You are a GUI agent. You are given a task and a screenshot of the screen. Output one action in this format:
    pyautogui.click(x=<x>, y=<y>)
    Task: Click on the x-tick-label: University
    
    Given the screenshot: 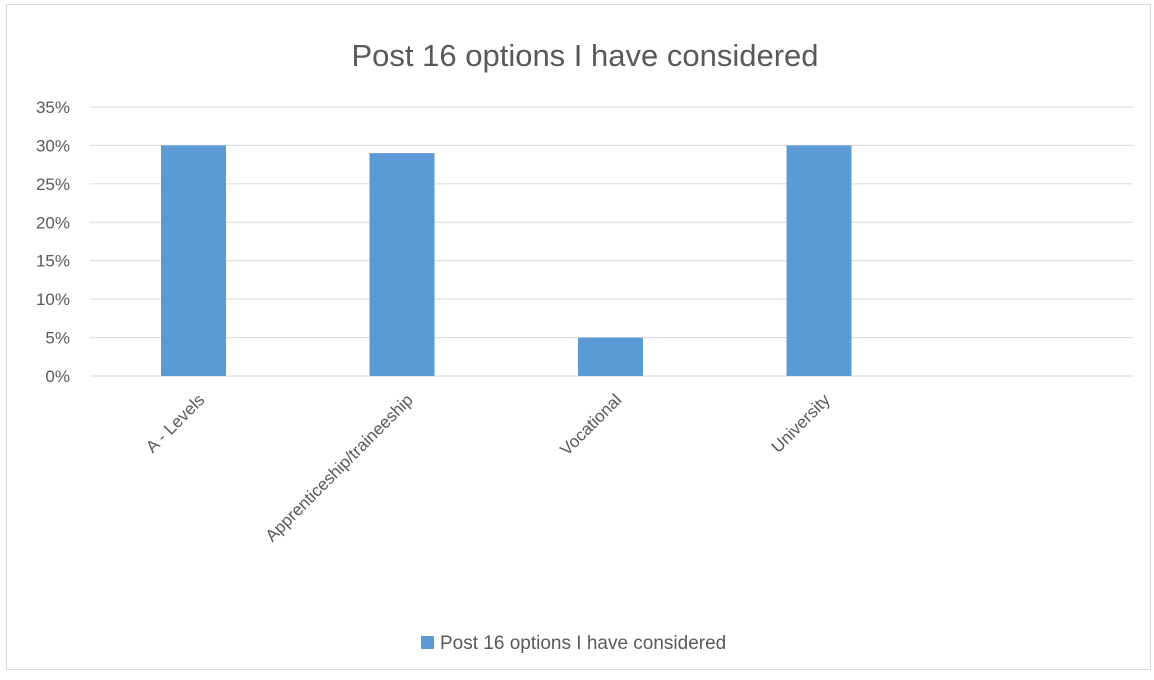 What is the action you would take?
    pyautogui.click(x=801, y=423)
    